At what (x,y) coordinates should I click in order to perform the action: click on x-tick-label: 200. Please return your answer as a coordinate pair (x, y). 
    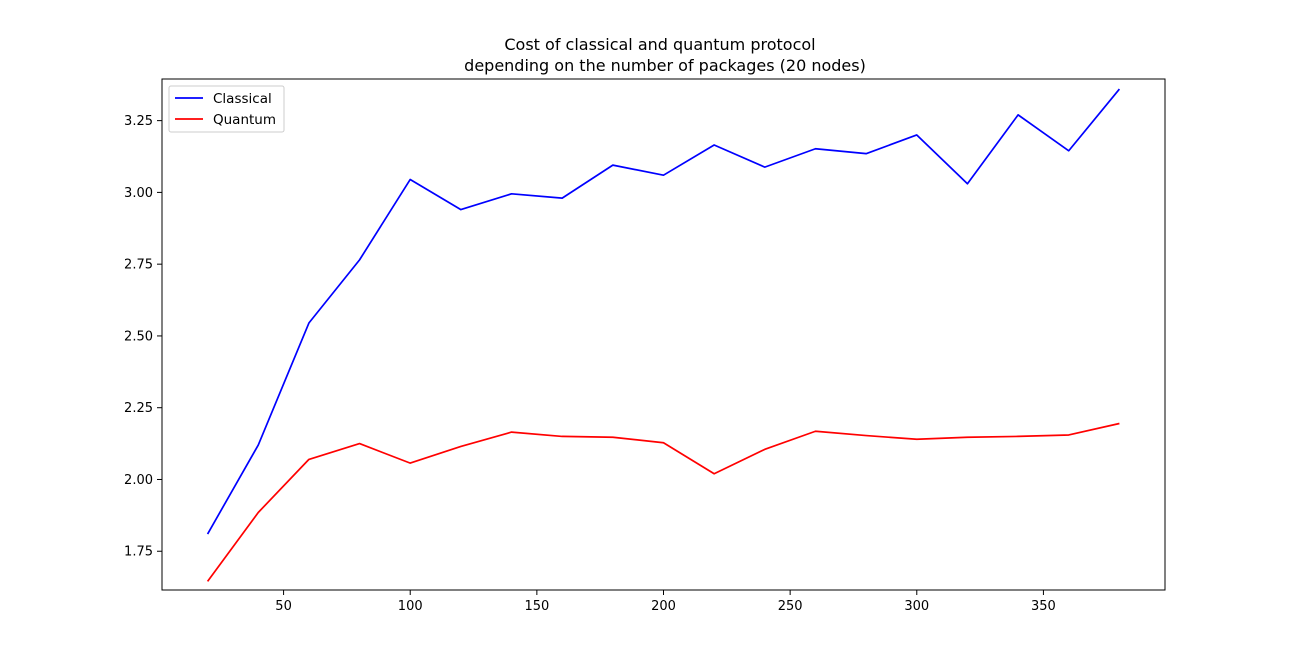
    Looking at the image, I should click on (663, 606).